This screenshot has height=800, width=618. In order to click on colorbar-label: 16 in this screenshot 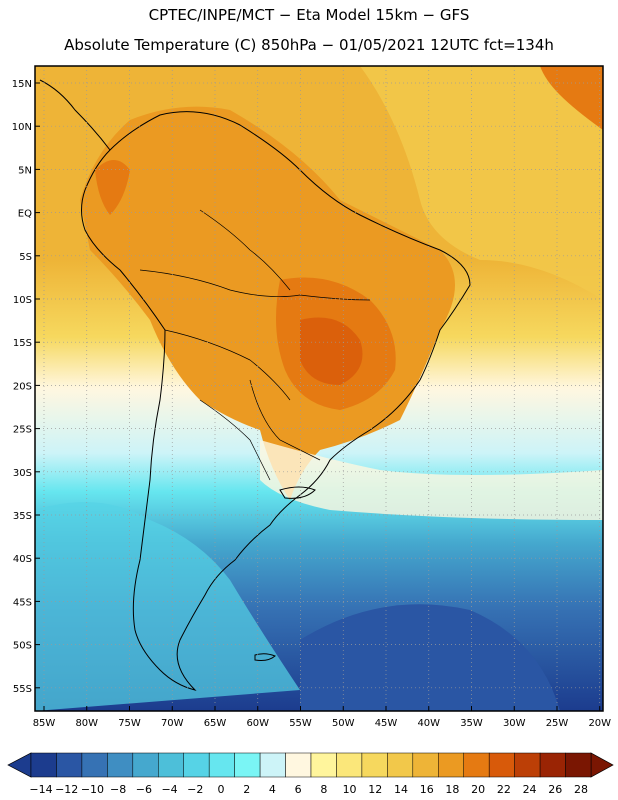, I will do `click(427, 789)`.